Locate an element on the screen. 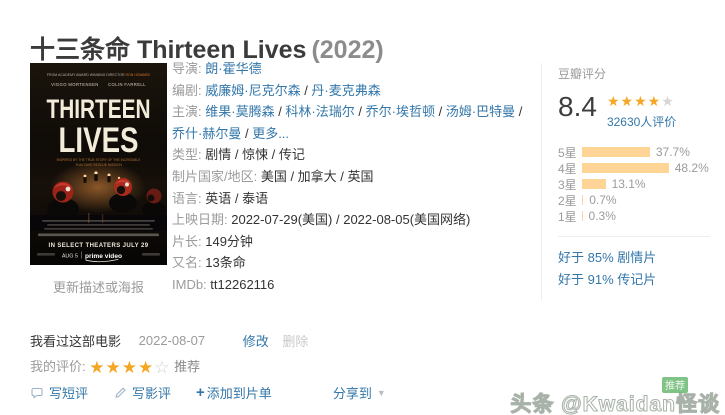 This screenshot has width=725, height=415. poster-top-credit: FROM ACADEMY AWARD WINNING DIRECTOR is located at coordinates (86, 75).